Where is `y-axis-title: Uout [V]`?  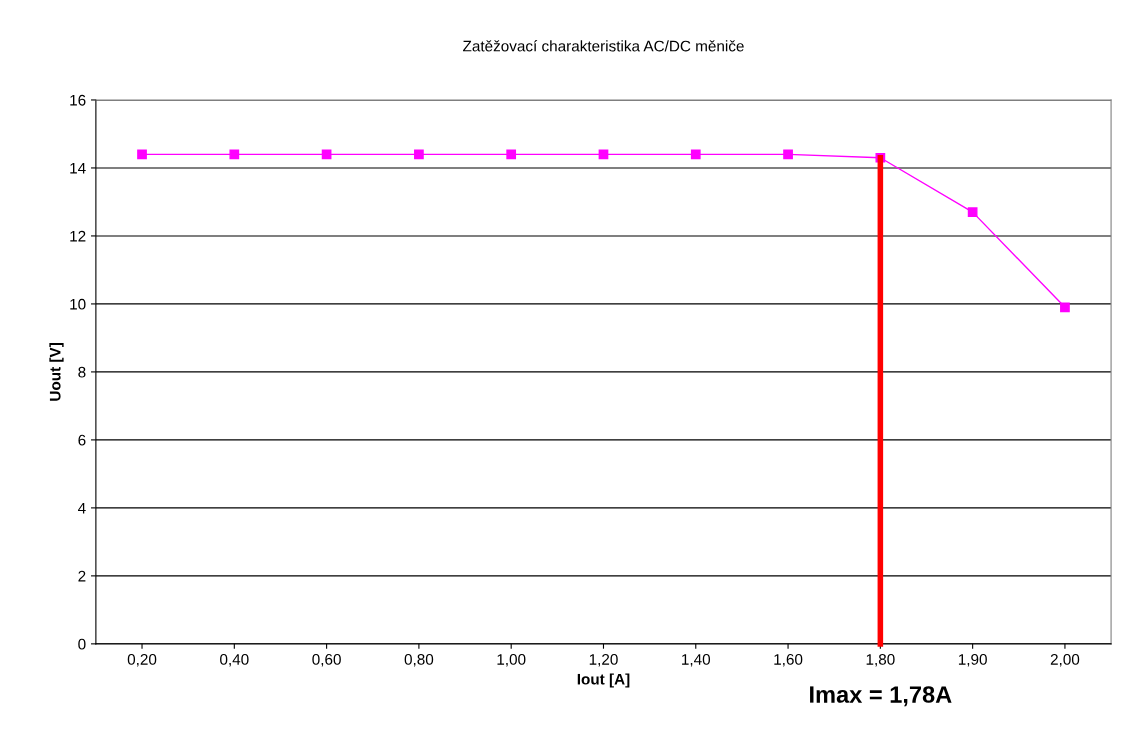
y-axis-title: Uout [V] is located at coordinates (56, 372).